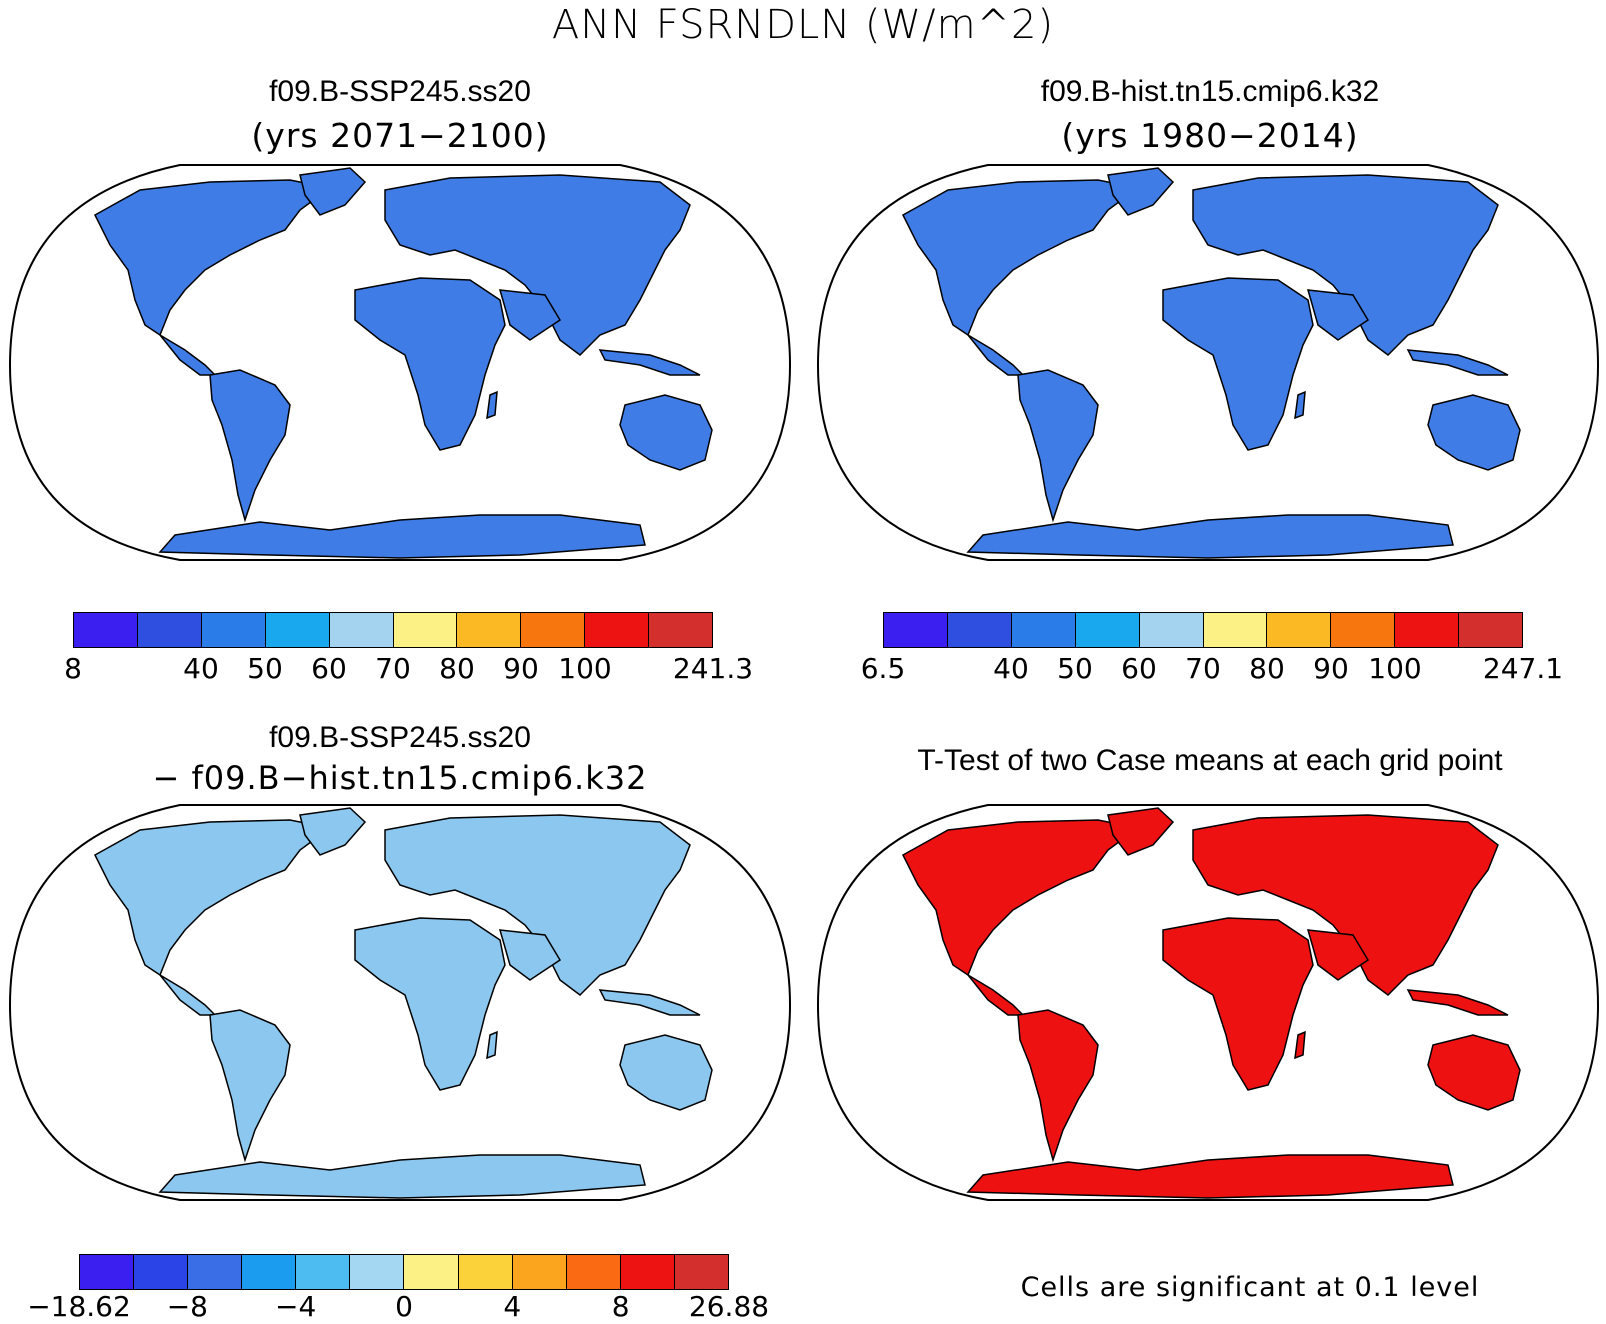 The height and width of the screenshot is (1324, 1606). Describe the element at coordinates (296, 1306) in the screenshot. I see `colorbar-tick-label: −4` at that location.